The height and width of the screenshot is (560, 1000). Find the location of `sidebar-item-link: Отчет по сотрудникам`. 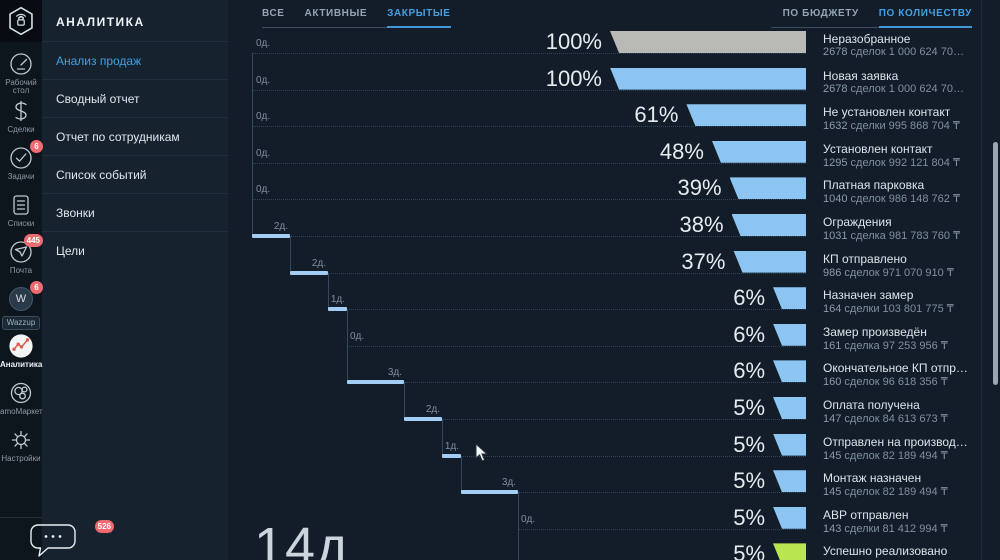

sidebar-item-link: Отчет по сотрудникам is located at coordinates (135, 136).